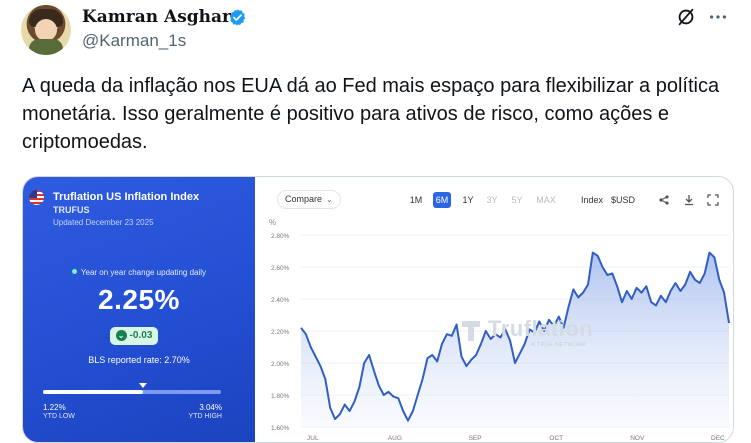 This screenshot has height=443, width=751. What do you see at coordinates (143, 272) in the screenshot?
I see `yoy-note-text: Year on year change updating daily` at bounding box center [143, 272].